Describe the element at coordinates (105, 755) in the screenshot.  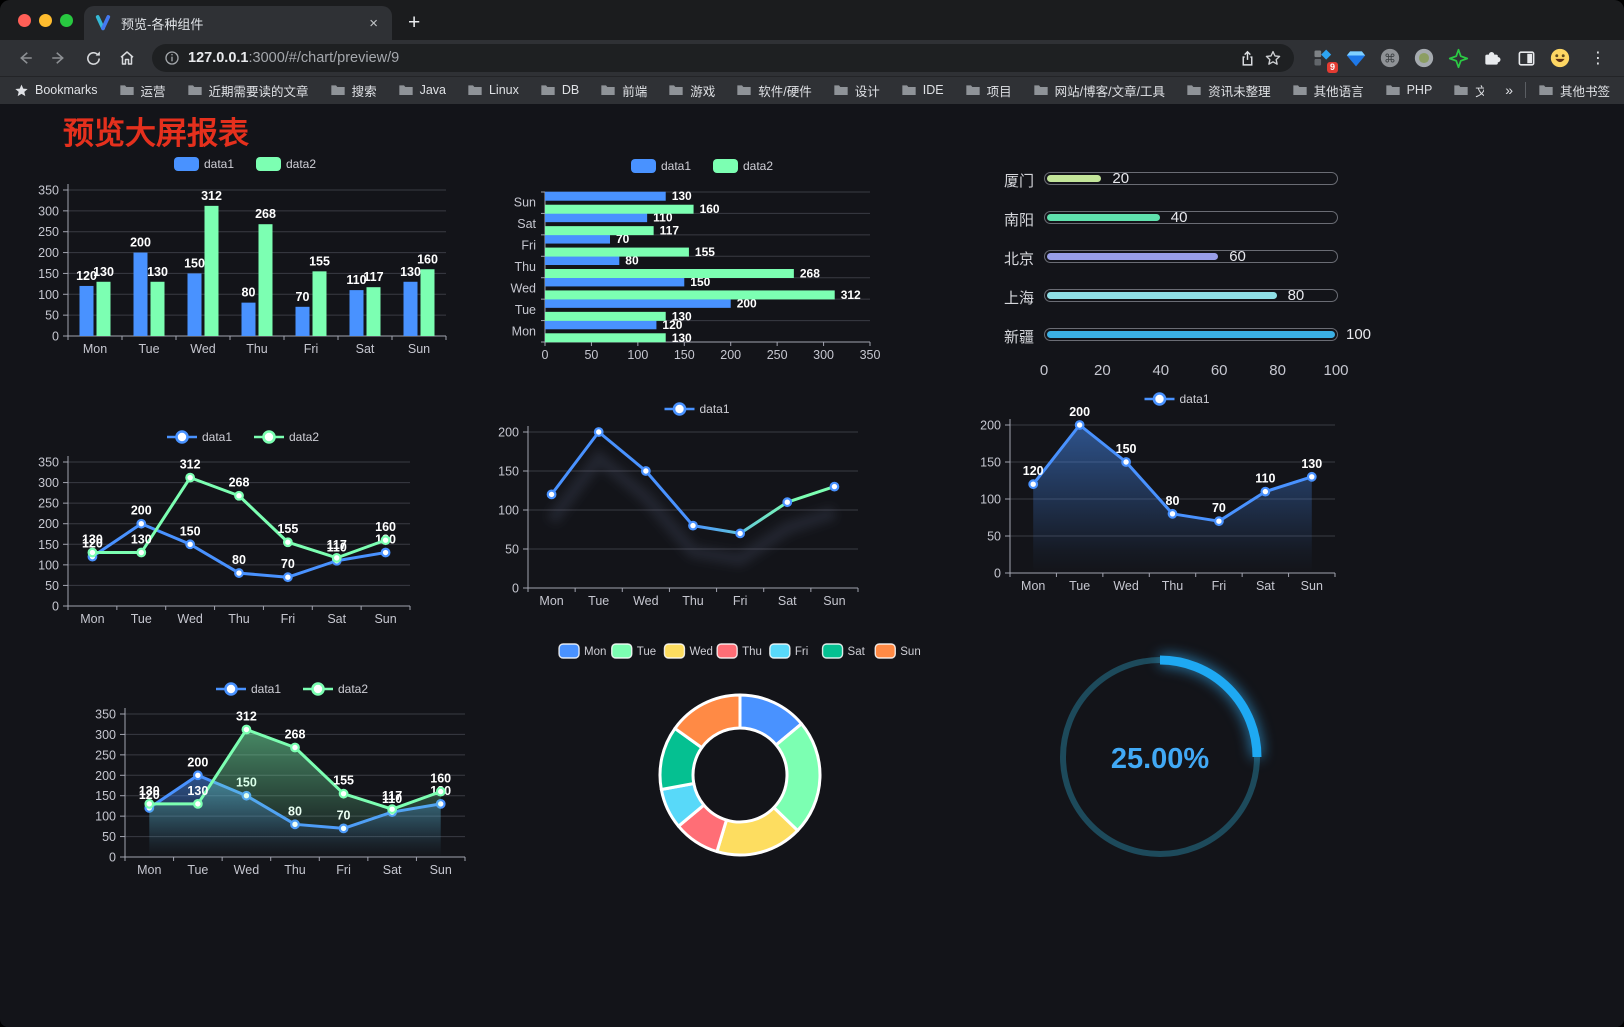
I see `svg-text: 250` at that location.